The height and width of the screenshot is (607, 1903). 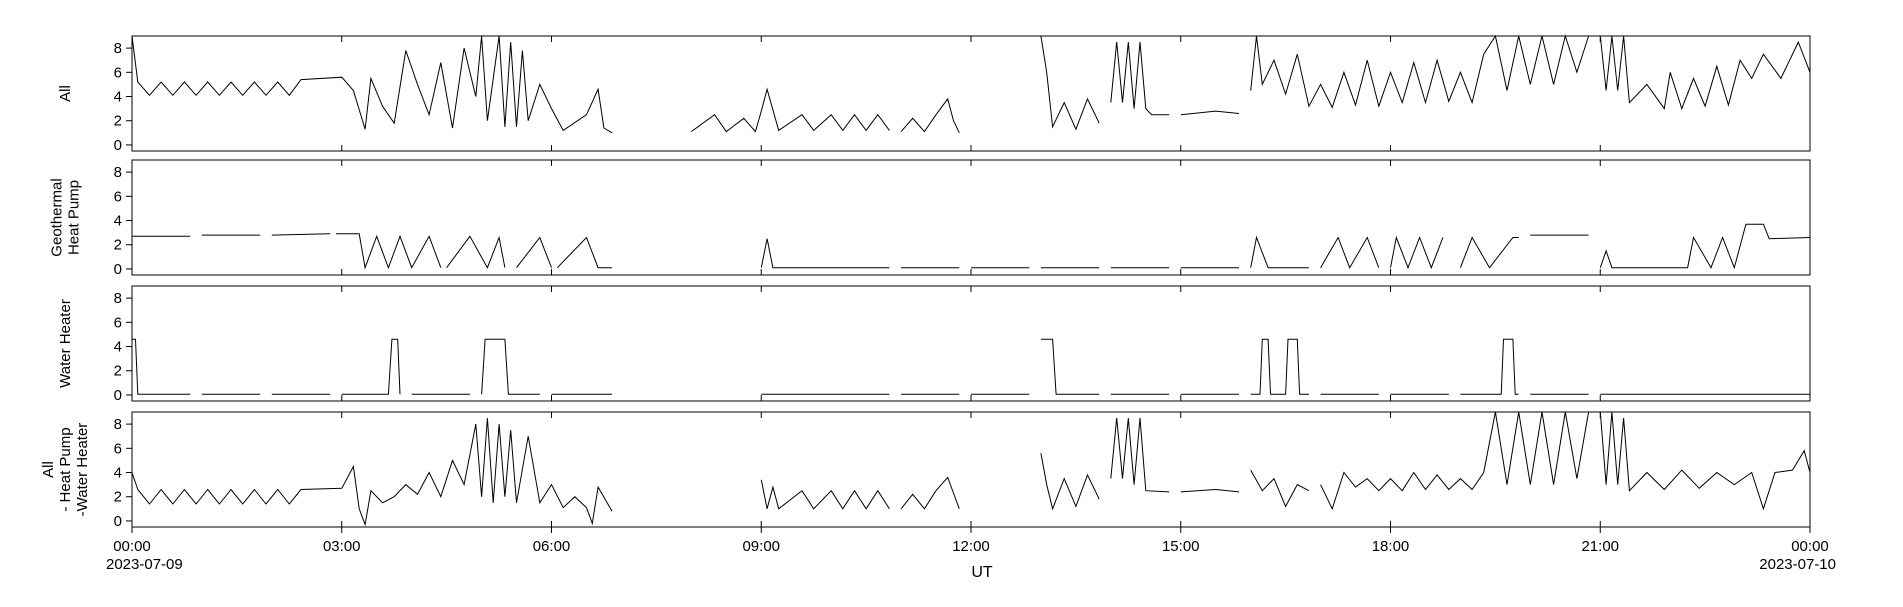 I want to click on x-tick-label: 09:00, so click(x=761, y=546).